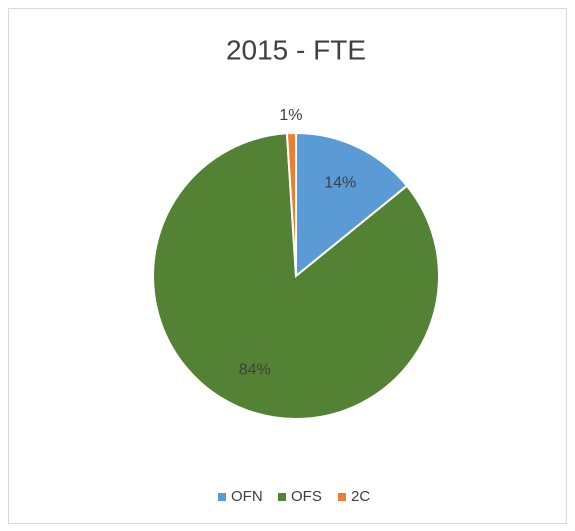  I want to click on legend-label: OFS, so click(306, 496).